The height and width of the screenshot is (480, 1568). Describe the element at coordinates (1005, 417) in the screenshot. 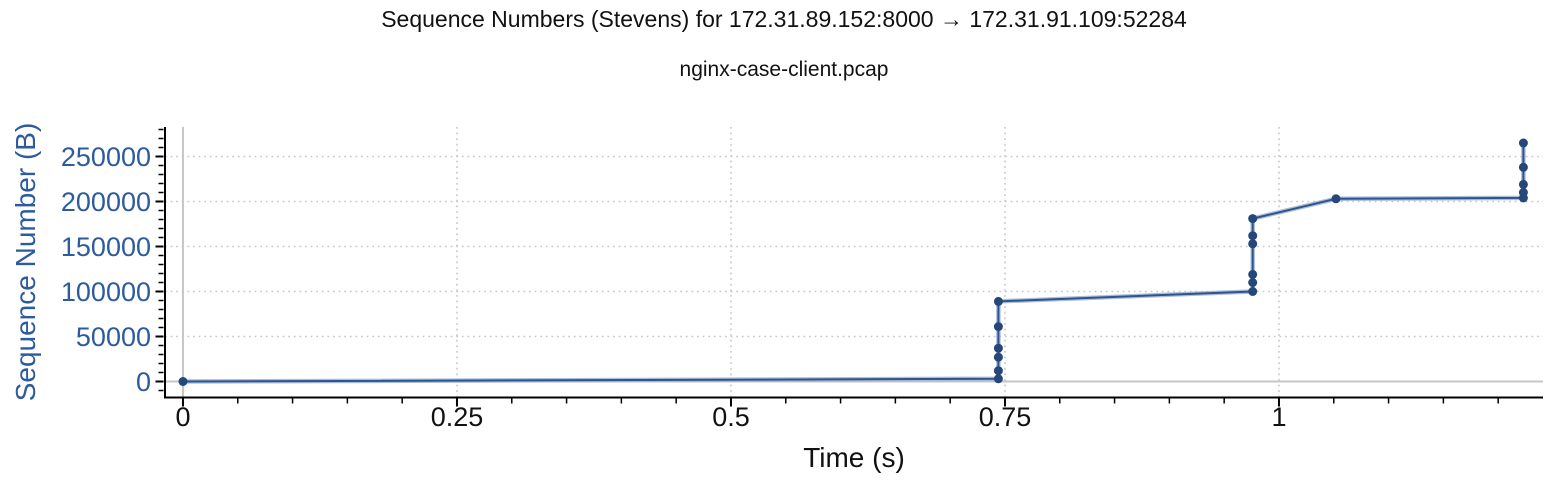

I see `x-tick-label: 0.75` at that location.